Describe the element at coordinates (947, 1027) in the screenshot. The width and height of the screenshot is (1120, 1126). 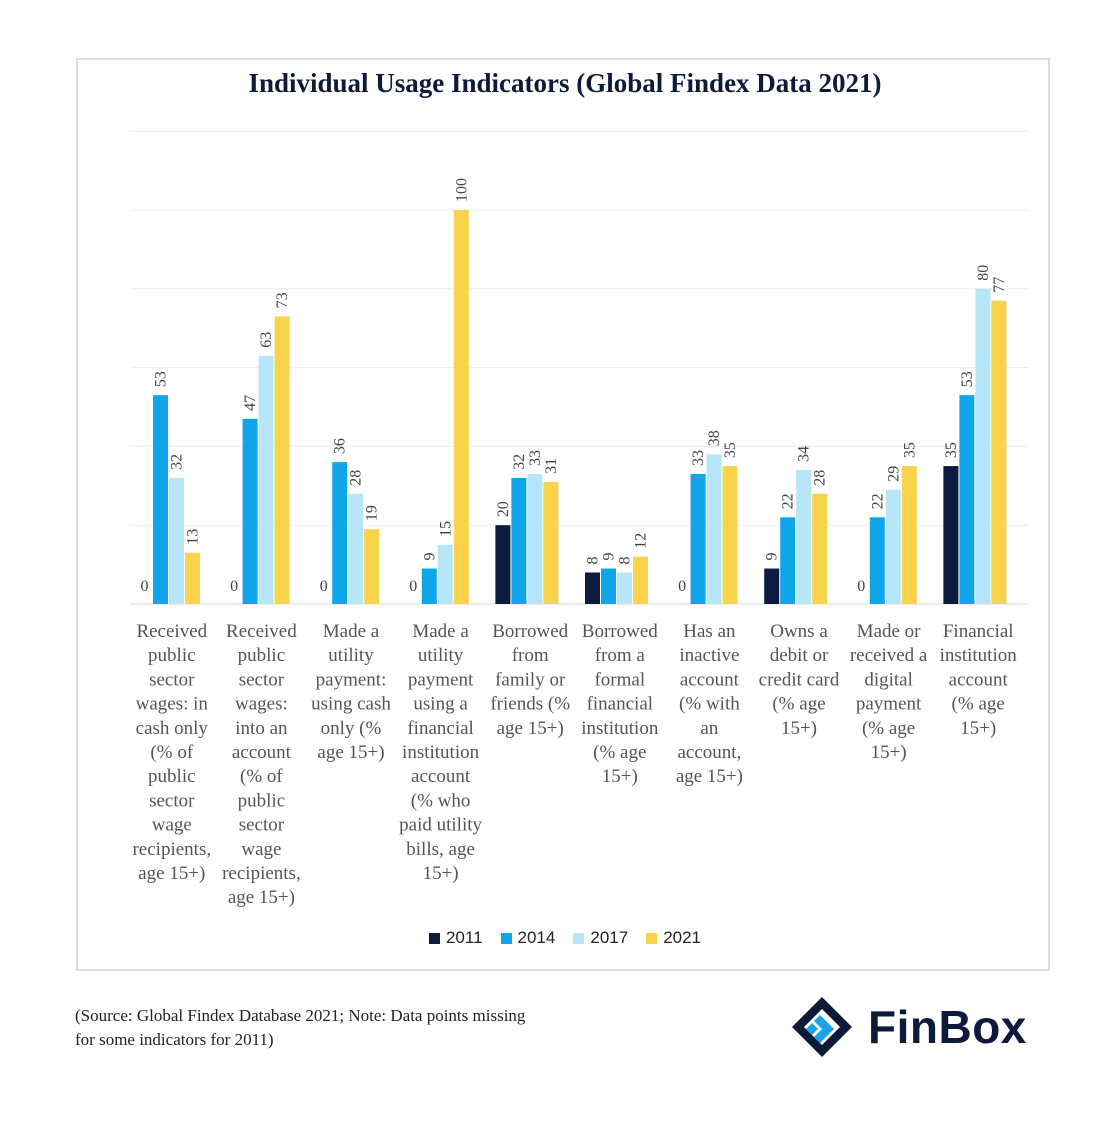
I see `logo-text: FinBox` at that location.